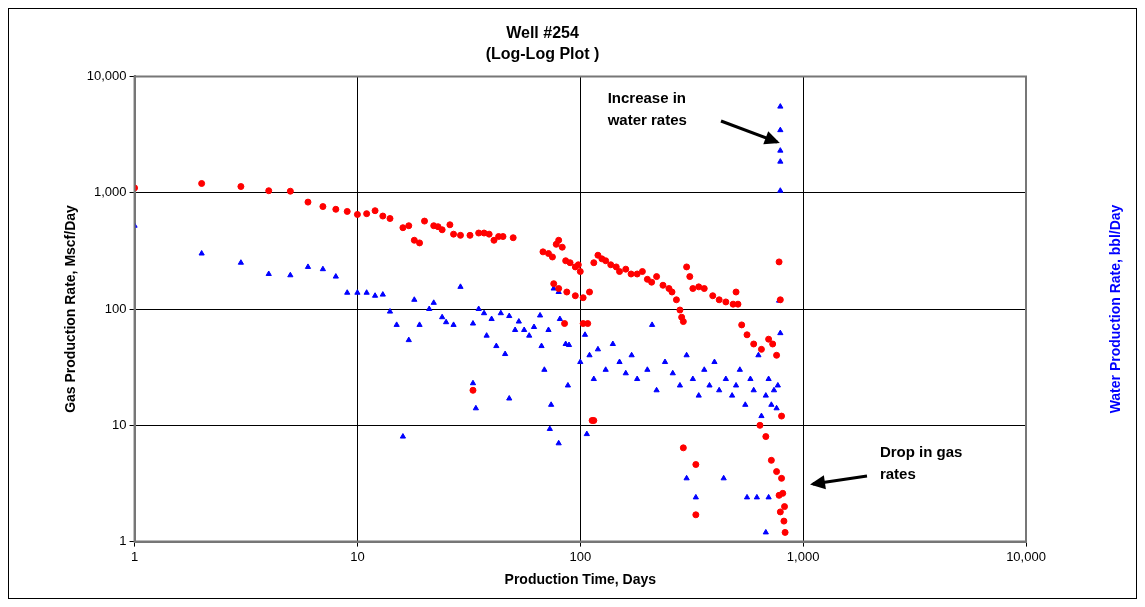 Image resolution: width=1145 pixels, height=607 pixels. I want to click on y-tick-label: 10, so click(119, 424).